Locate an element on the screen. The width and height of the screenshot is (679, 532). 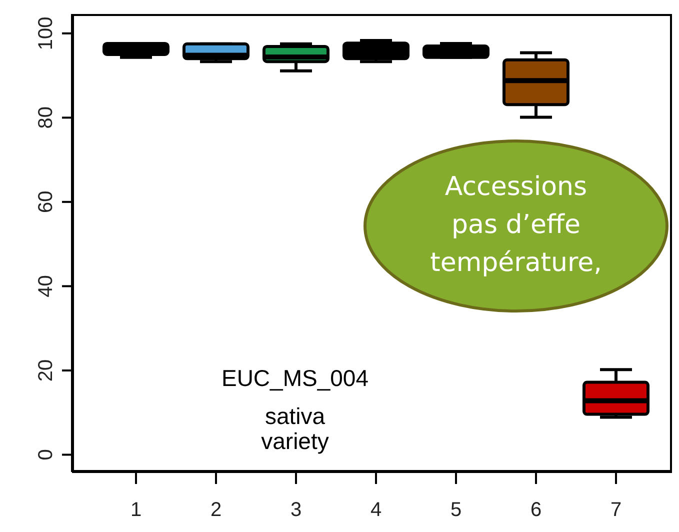
annotation: Accessions pas d’effe température, is located at coordinates (516, 225).